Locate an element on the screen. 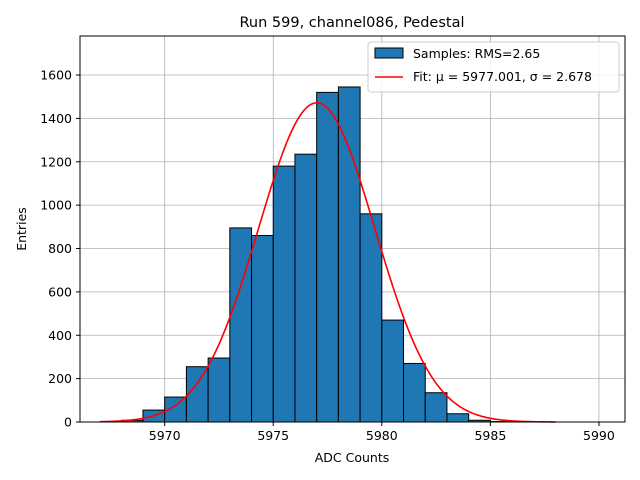 The image size is (640, 480). y-tick-label: 800 is located at coordinates (60, 248).